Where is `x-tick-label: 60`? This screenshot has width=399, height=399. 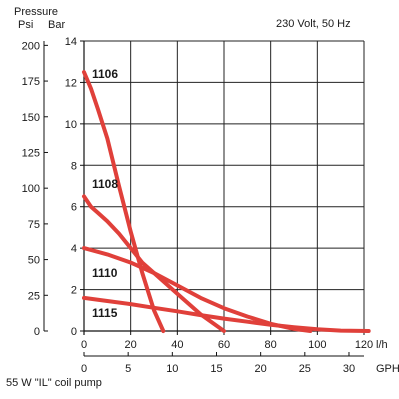
x-tick-label: 60 is located at coordinates (224, 345).